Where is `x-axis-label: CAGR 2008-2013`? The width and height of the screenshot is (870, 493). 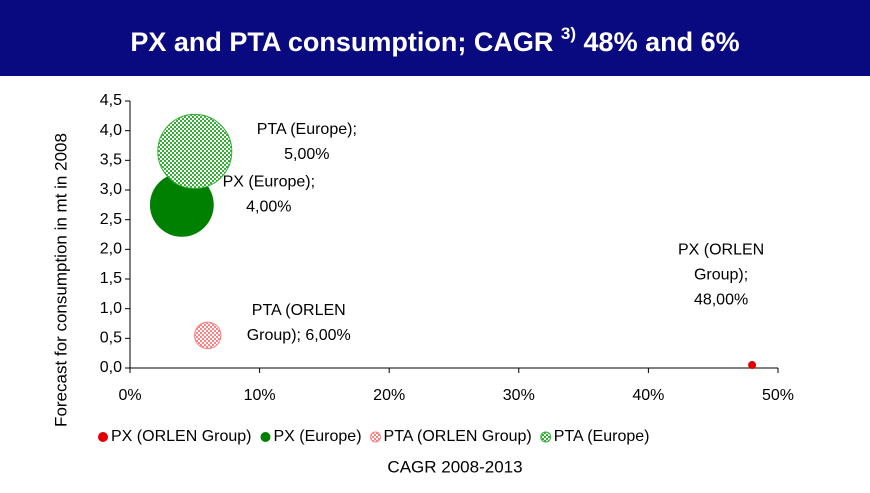
x-axis-label: CAGR 2008-2013 is located at coordinates (454, 466).